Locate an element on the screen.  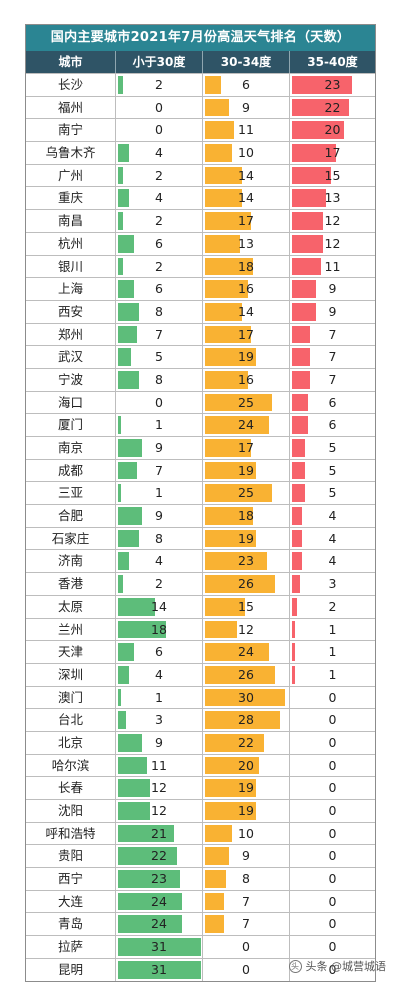
table-row: 南宁 0 11 20 is located at coordinates (200, 130).